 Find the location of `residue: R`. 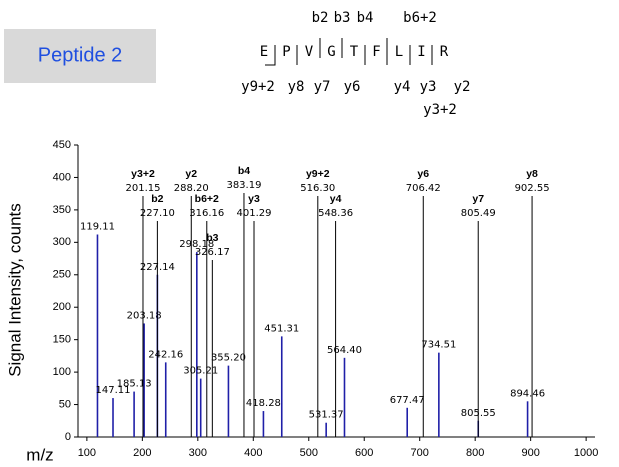

residue: R is located at coordinates (444, 52).